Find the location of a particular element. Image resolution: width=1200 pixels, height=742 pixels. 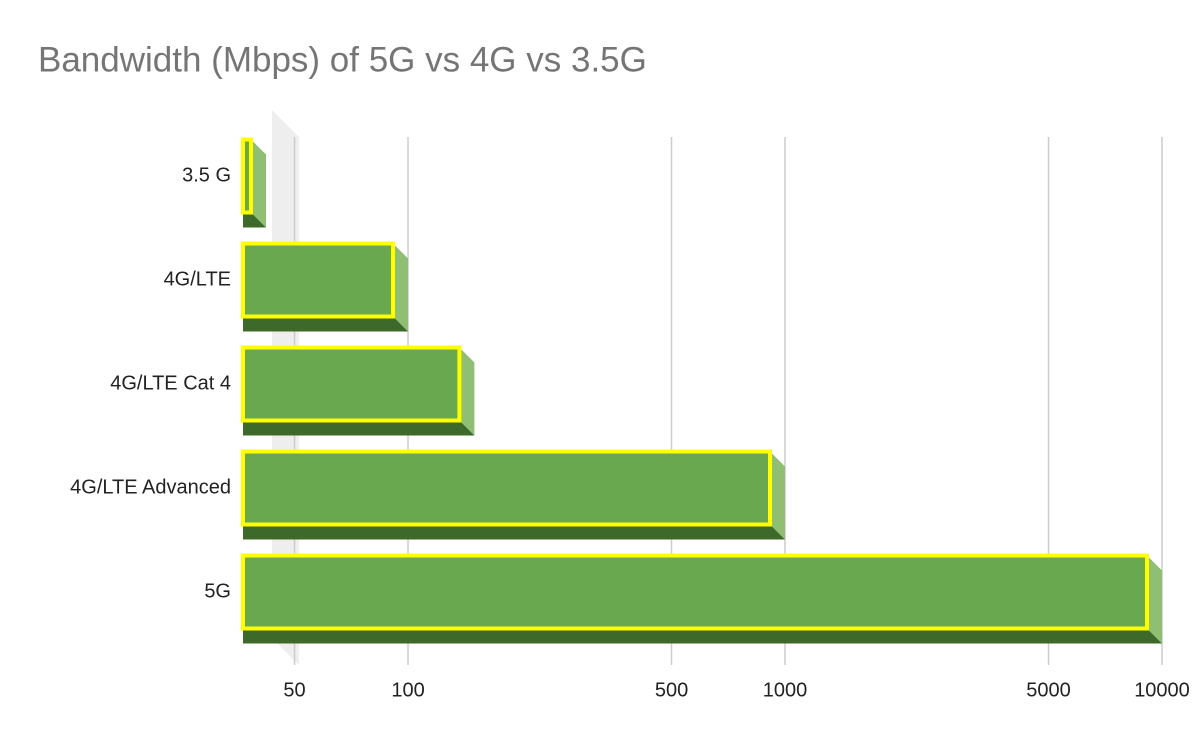

chart-title: Bandwidth (Mbps) of 5G vs 4G vs 3.5G is located at coordinates (342, 59).